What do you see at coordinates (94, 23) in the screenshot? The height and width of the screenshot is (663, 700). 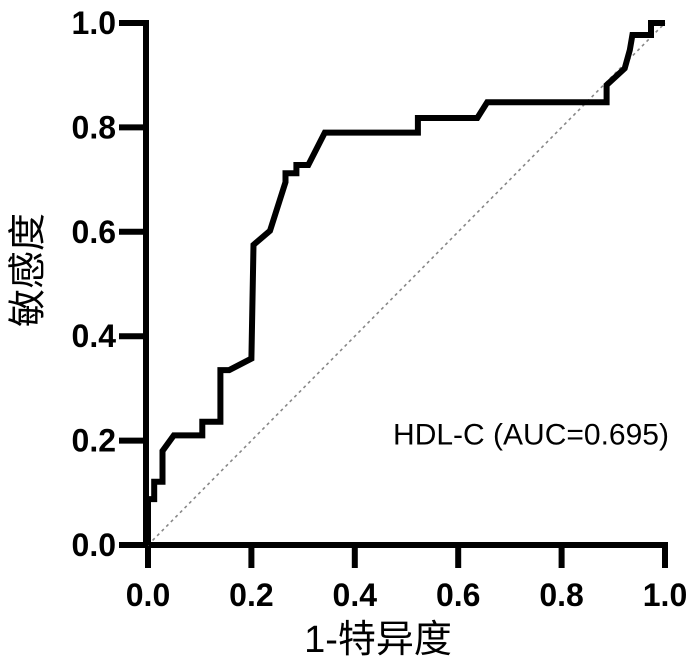 I see `y-tick-label: 1.0` at bounding box center [94, 23].